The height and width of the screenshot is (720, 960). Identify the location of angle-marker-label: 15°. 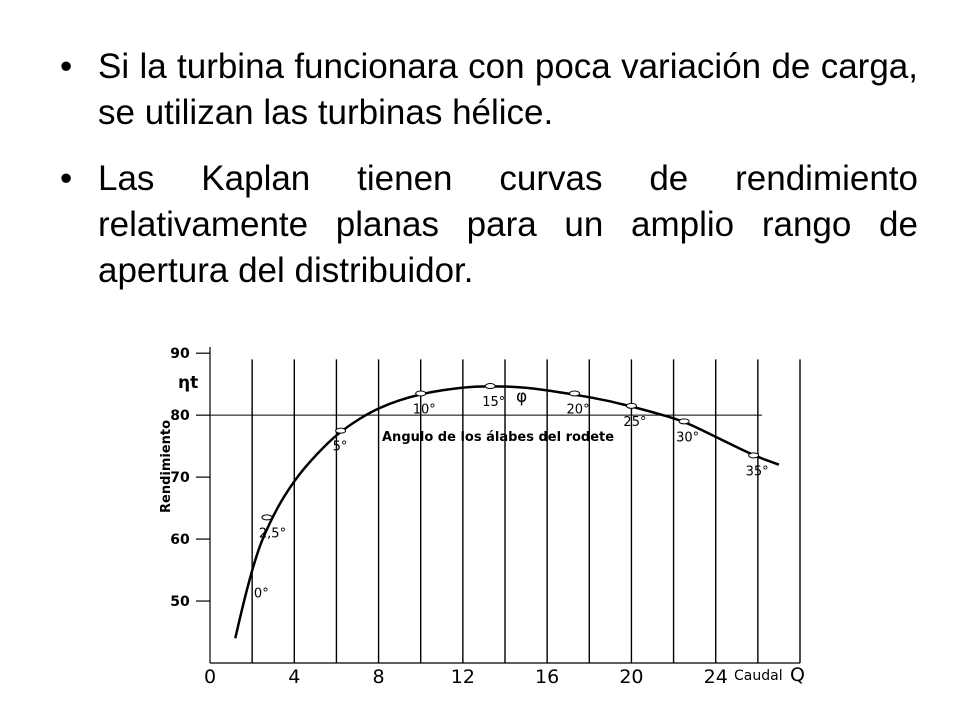
(493, 402).